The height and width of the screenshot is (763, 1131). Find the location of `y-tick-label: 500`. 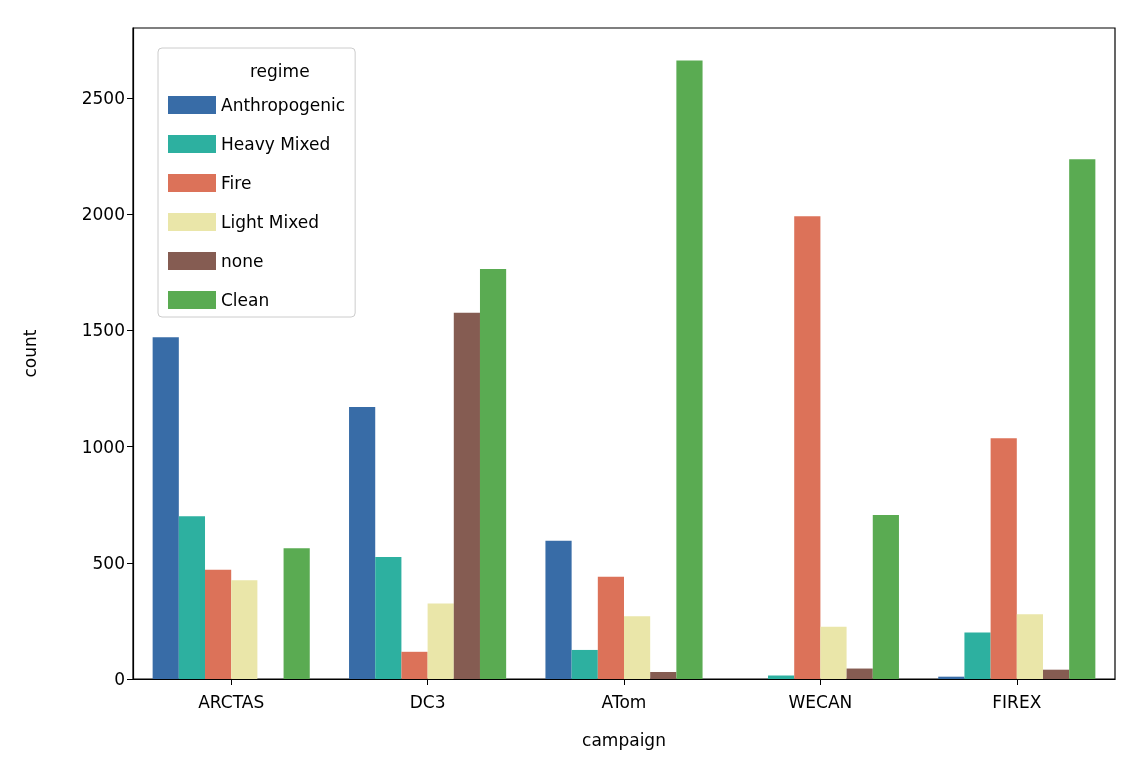

y-tick-label: 500 is located at coordinates (108, 562).